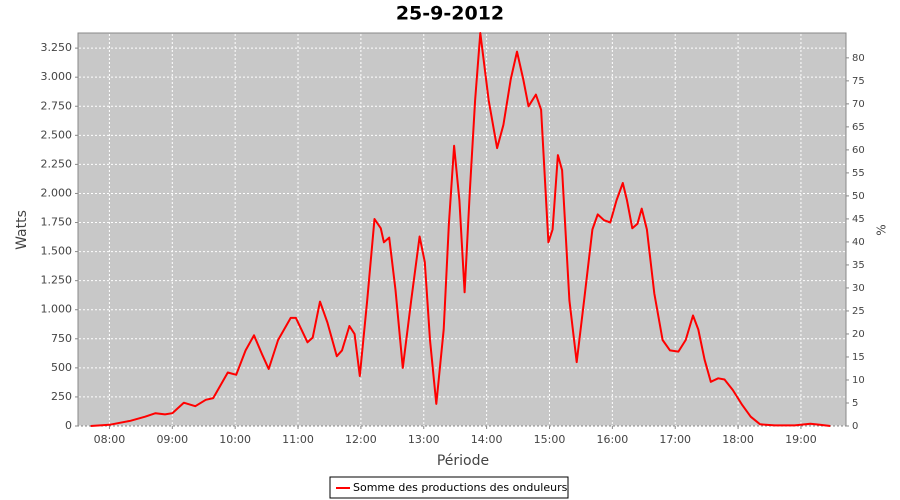 The width and height of the screenshot is (900, 500). Describe the element at coordinates (858, 242) in the screenshot. I see `y2-tick-label: 40` at that location.